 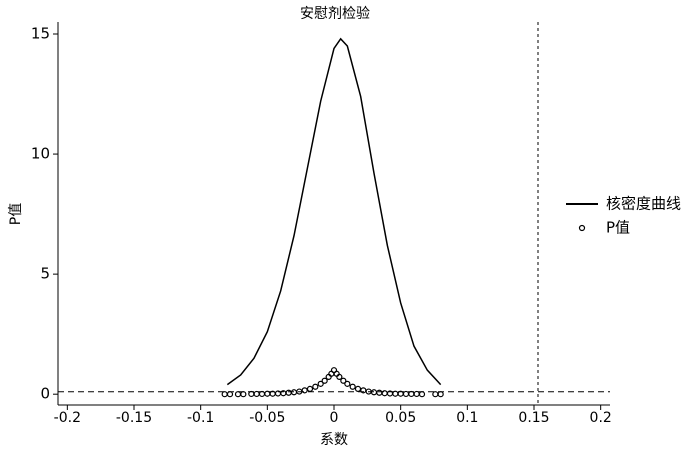 What do you see at coordinates (582, 228) in the screenshot?
I see `legend-marker` at bounding box center [582, 228].